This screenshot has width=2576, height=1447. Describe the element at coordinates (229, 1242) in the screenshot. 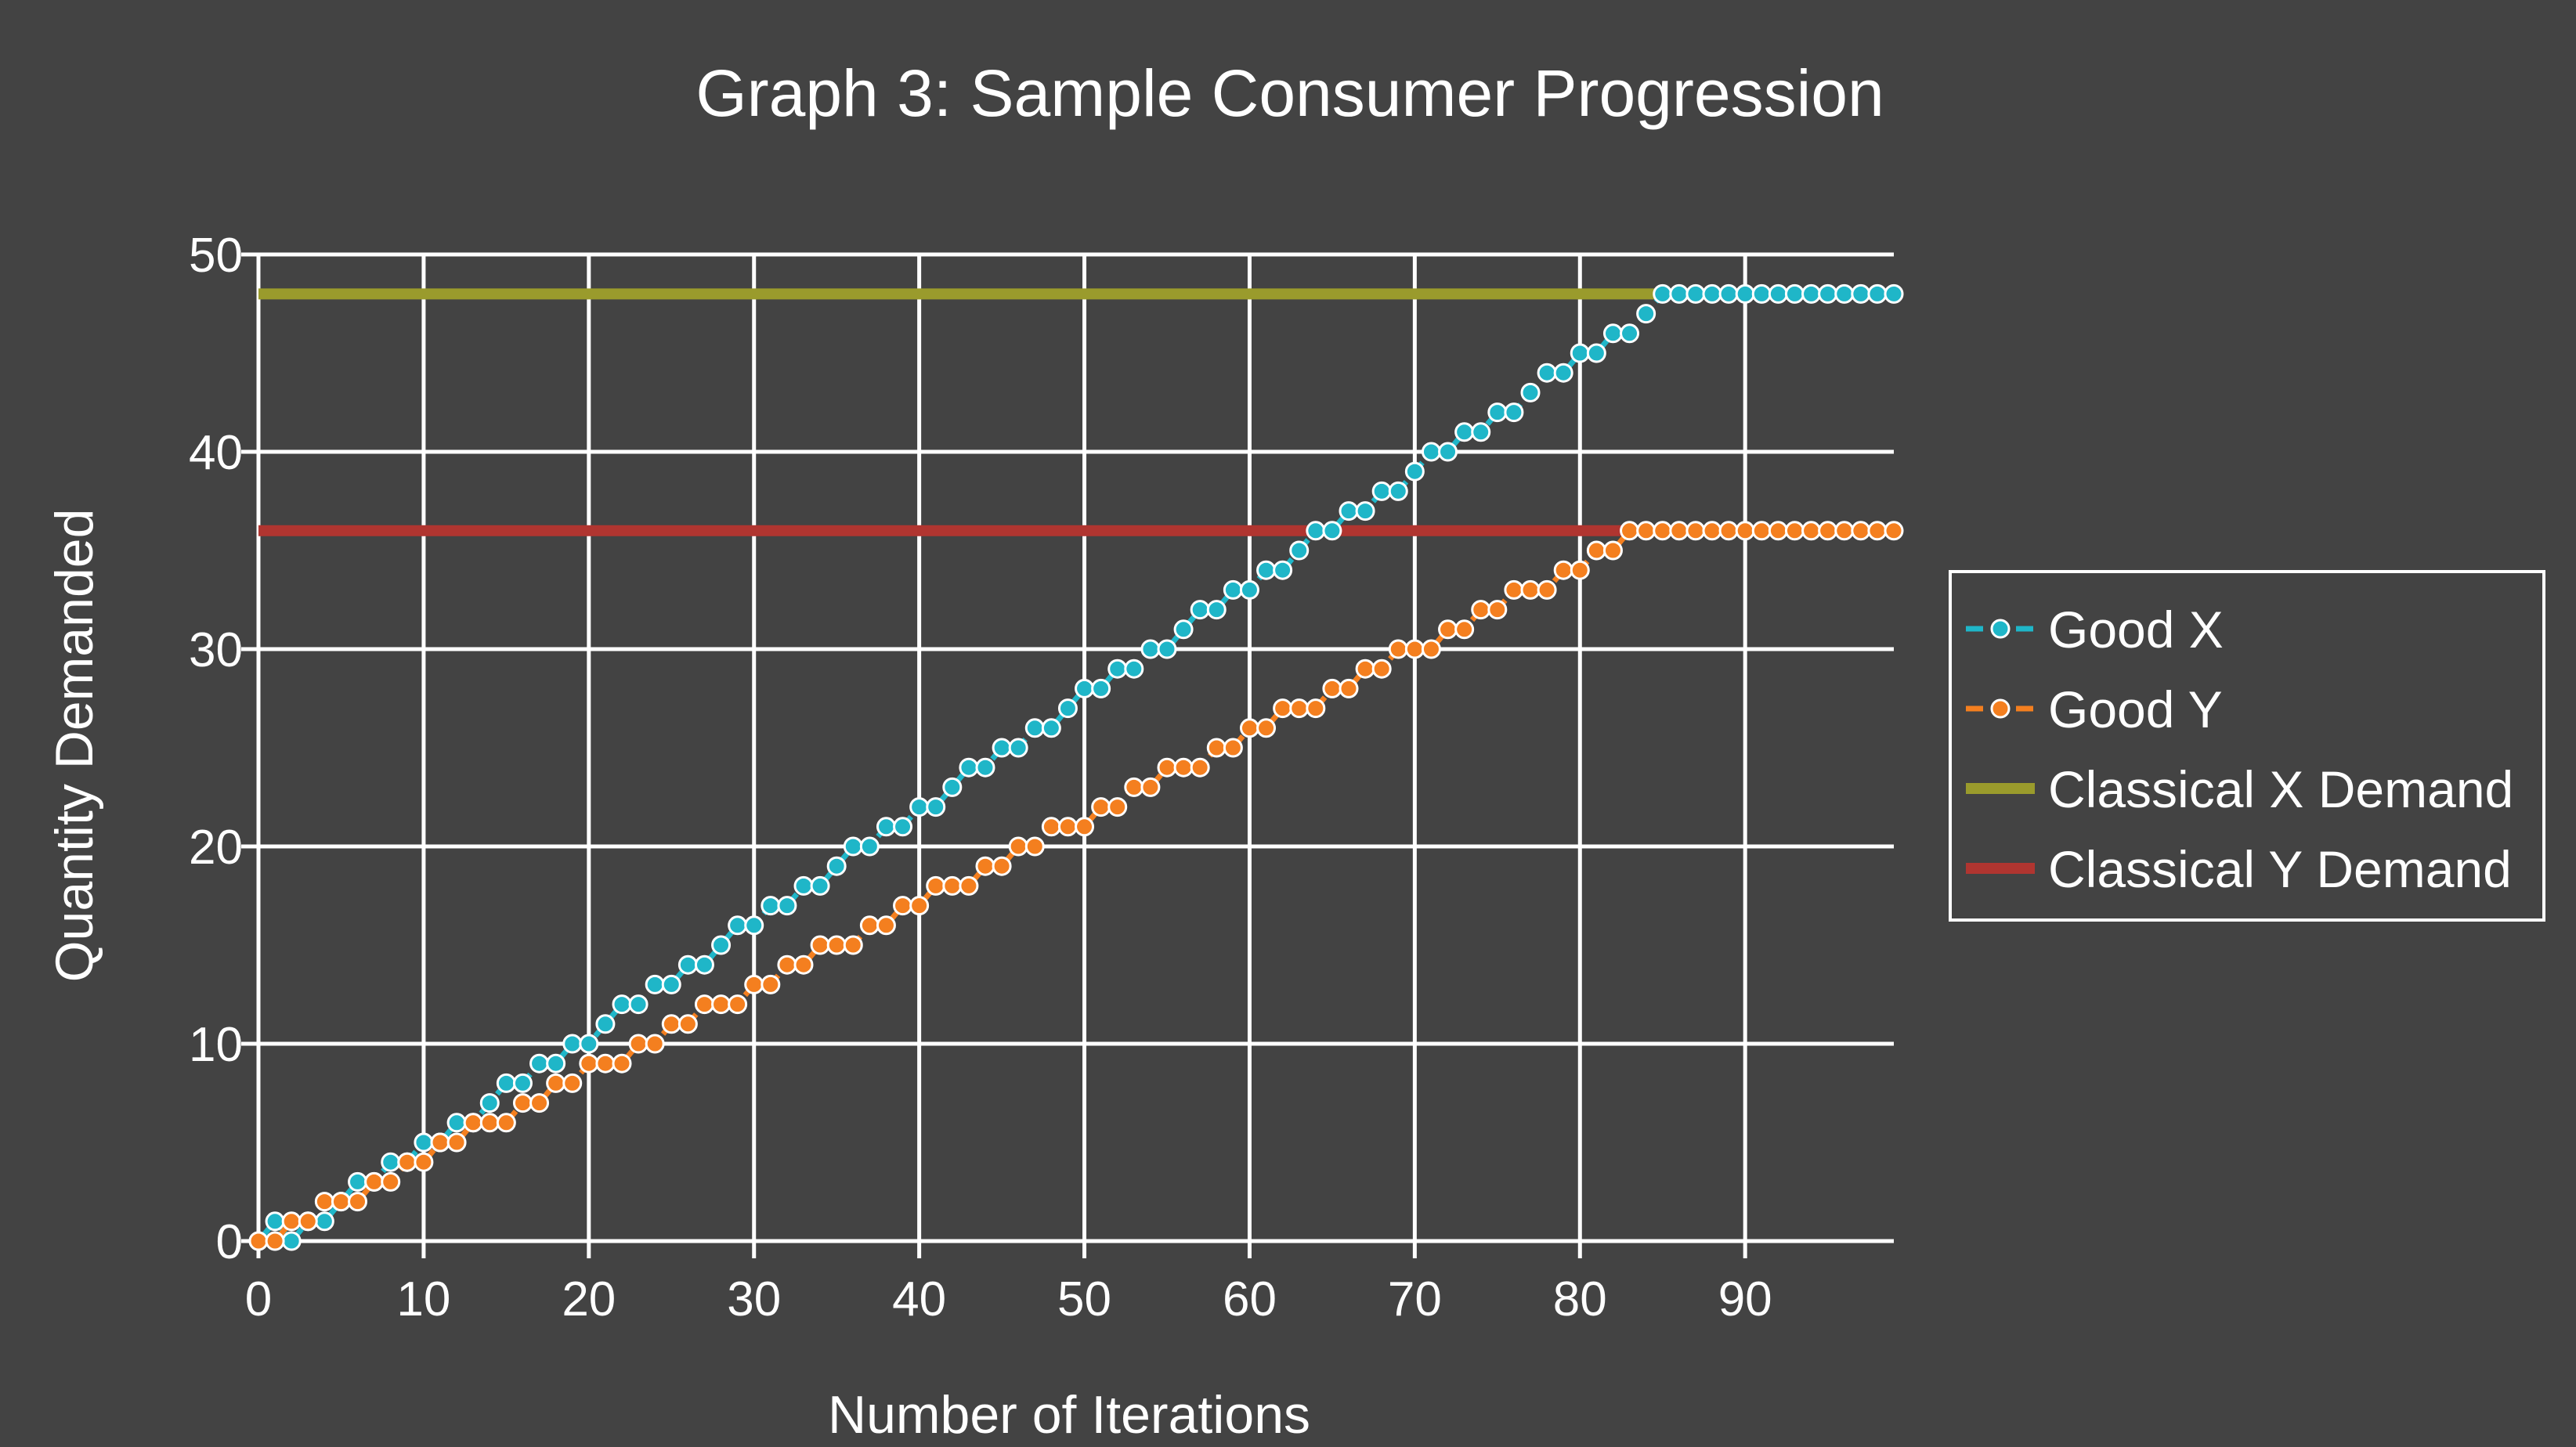

I see `y-tick-label: 0` at that location.